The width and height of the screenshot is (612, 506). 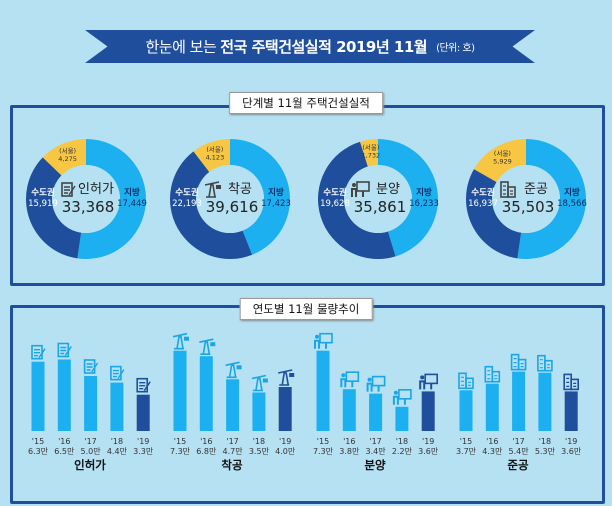 What do you see at coordinates (88, 207) in the screenshot?
I see `donut-total: 33,368` at bounding box center [88, 207].